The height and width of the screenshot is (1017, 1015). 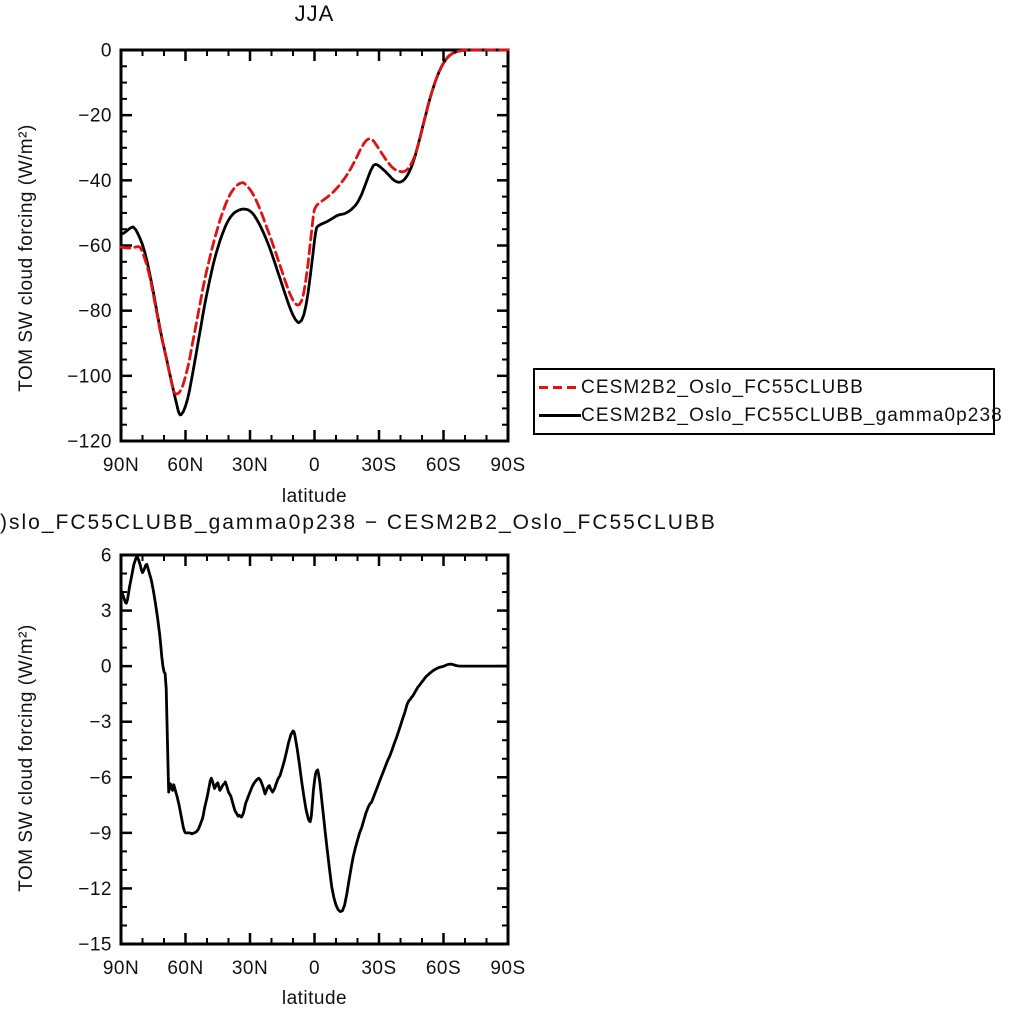 I want to click on legend-entry-solid: CESM2B2_Oslo_FC55CLUBB_gamma0p238, so click(x=770, y=415).